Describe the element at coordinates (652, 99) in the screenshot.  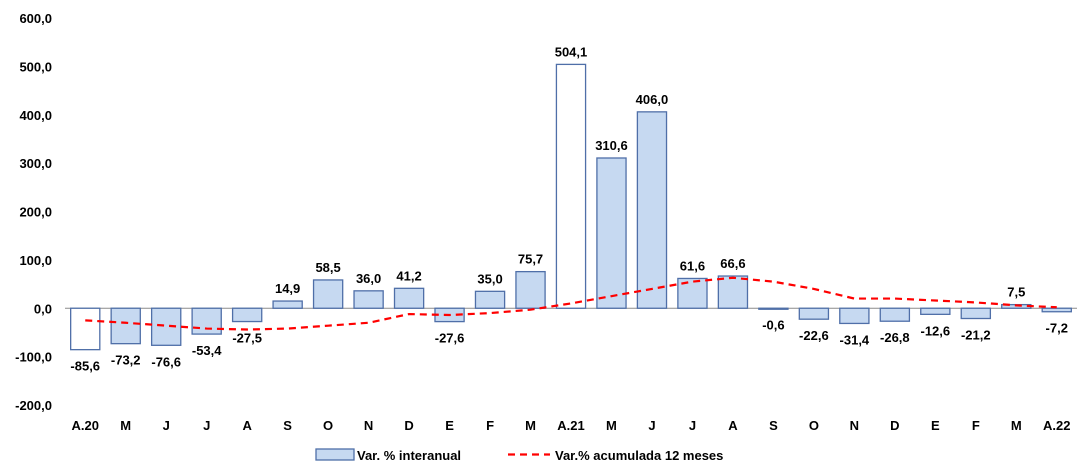
I see `data-label: 406,0` at that location.